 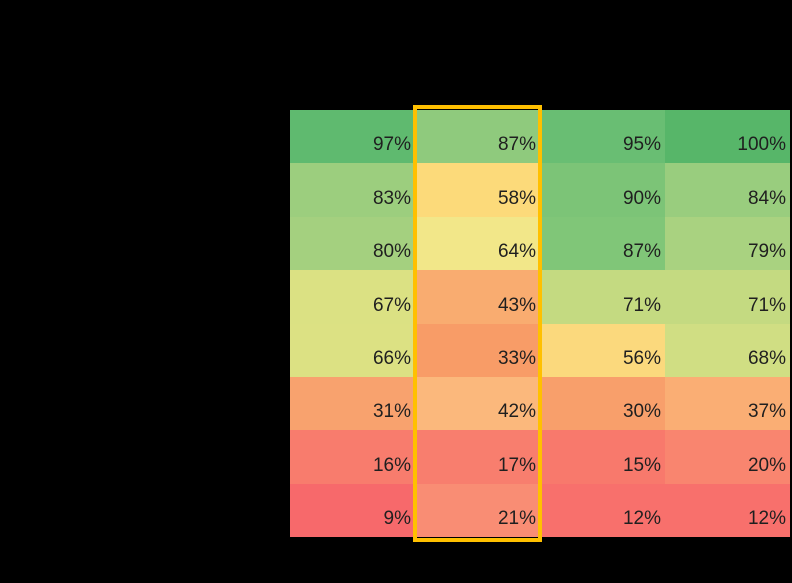 What do you see at coordinates (391, 305) in the screenshot?
I see `cell-value: 67%` at bounding box center [391, 305].